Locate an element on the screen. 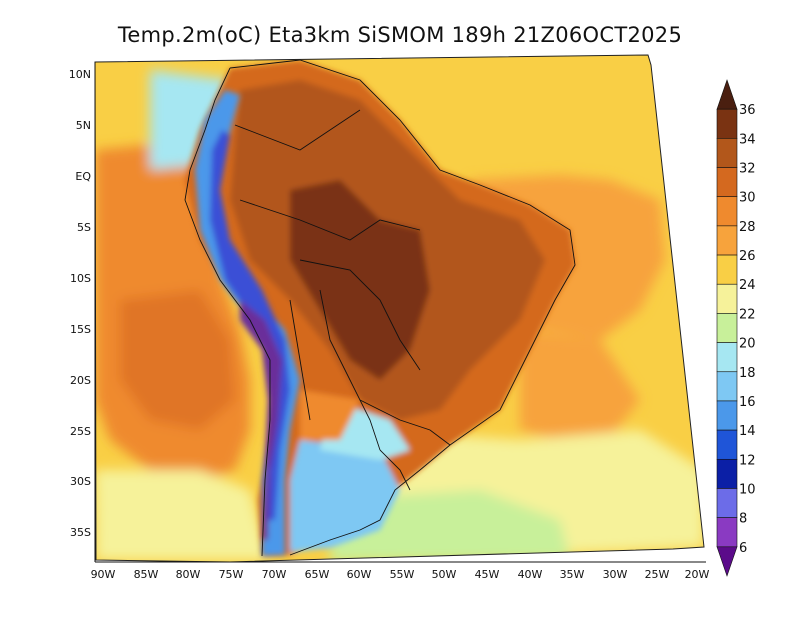  pacific-mild-strip is located at coordinates (182, 515).